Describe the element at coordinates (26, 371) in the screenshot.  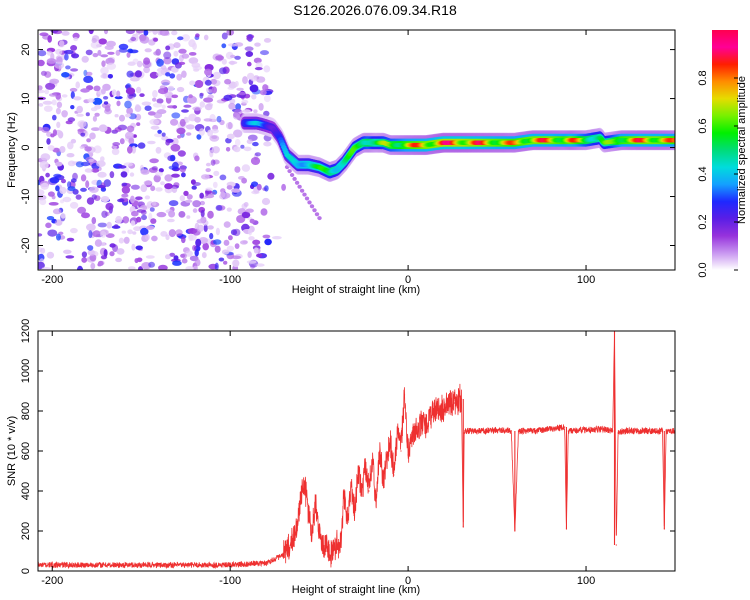
I see `snr-y-tick-label: 1000` at that location.